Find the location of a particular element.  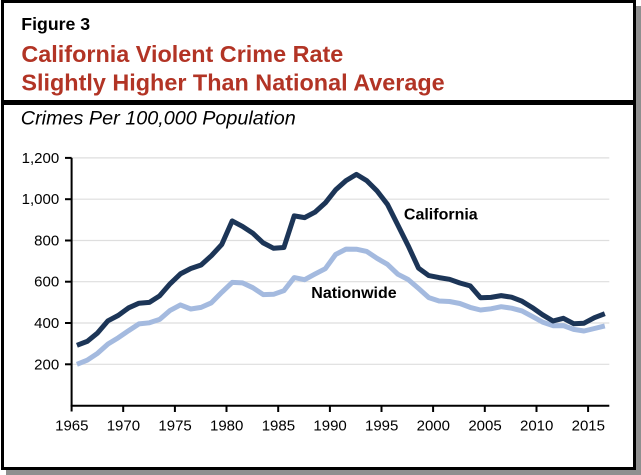

svg-text: Crimes Per 100,000 Population is located at coordinates (158, 118).